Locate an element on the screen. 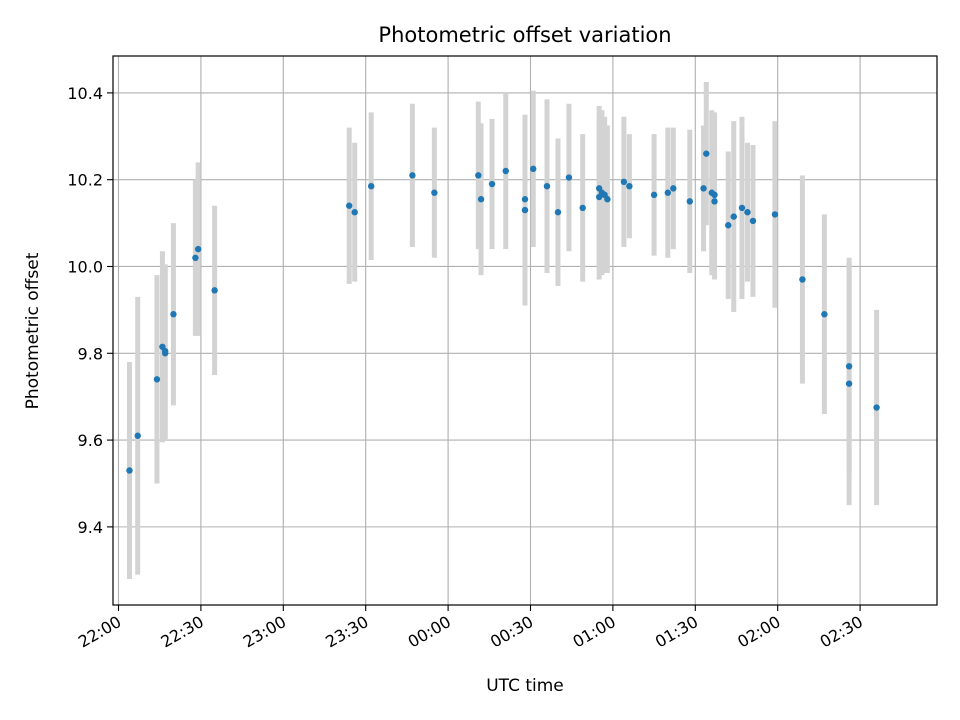  chart-title: Photometric offset variation is located at coordinates (524, 35).